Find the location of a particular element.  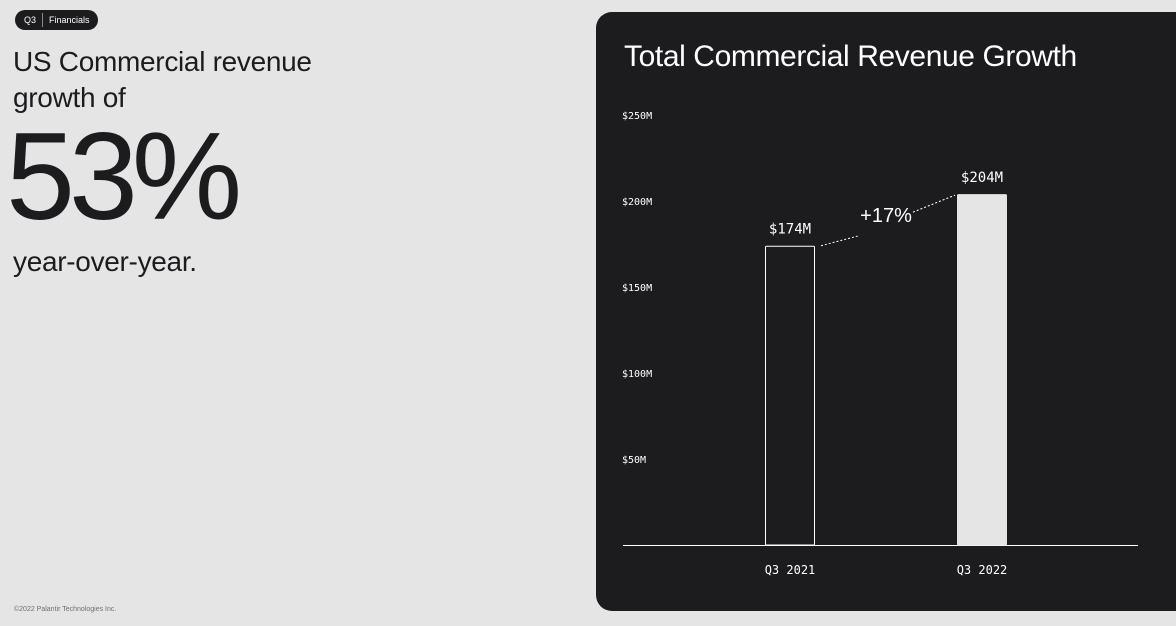

y-tick-label: $50M is located at coordinates (634, 460).